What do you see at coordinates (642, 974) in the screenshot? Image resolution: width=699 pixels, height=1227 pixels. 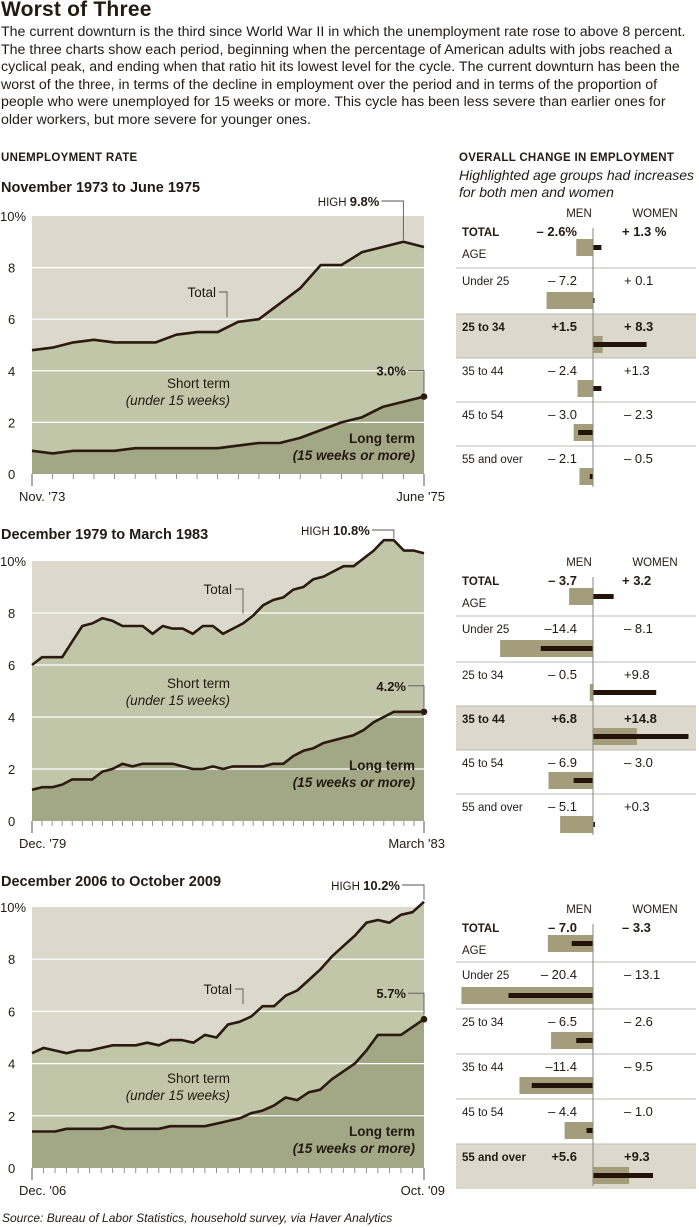 I see `women-change-value: – 13.1` at bounding box center [642, 974].